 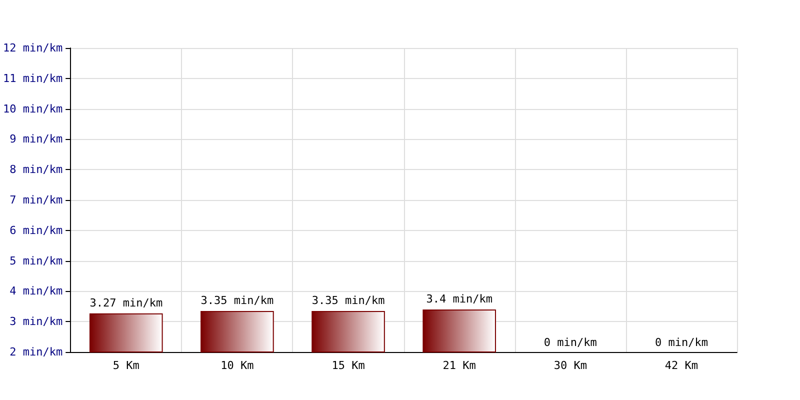 I want to click on y-tick-label: 12 min/km, so click(x=32, y=48).